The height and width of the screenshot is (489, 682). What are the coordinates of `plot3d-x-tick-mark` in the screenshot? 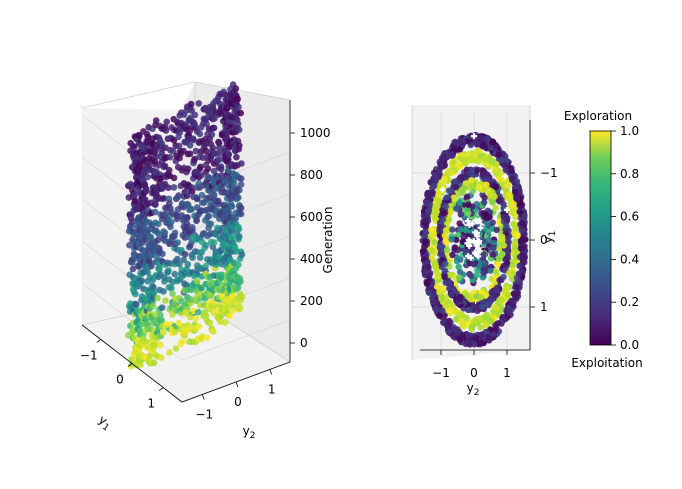 It's located at (237, 384).